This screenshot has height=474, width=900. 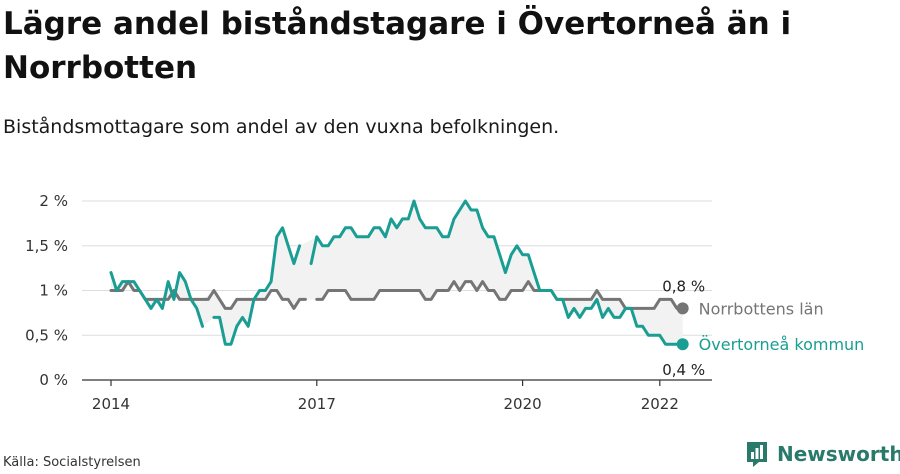 I want to click on brand-name: Newsworthy, so click(x=838, y=454).